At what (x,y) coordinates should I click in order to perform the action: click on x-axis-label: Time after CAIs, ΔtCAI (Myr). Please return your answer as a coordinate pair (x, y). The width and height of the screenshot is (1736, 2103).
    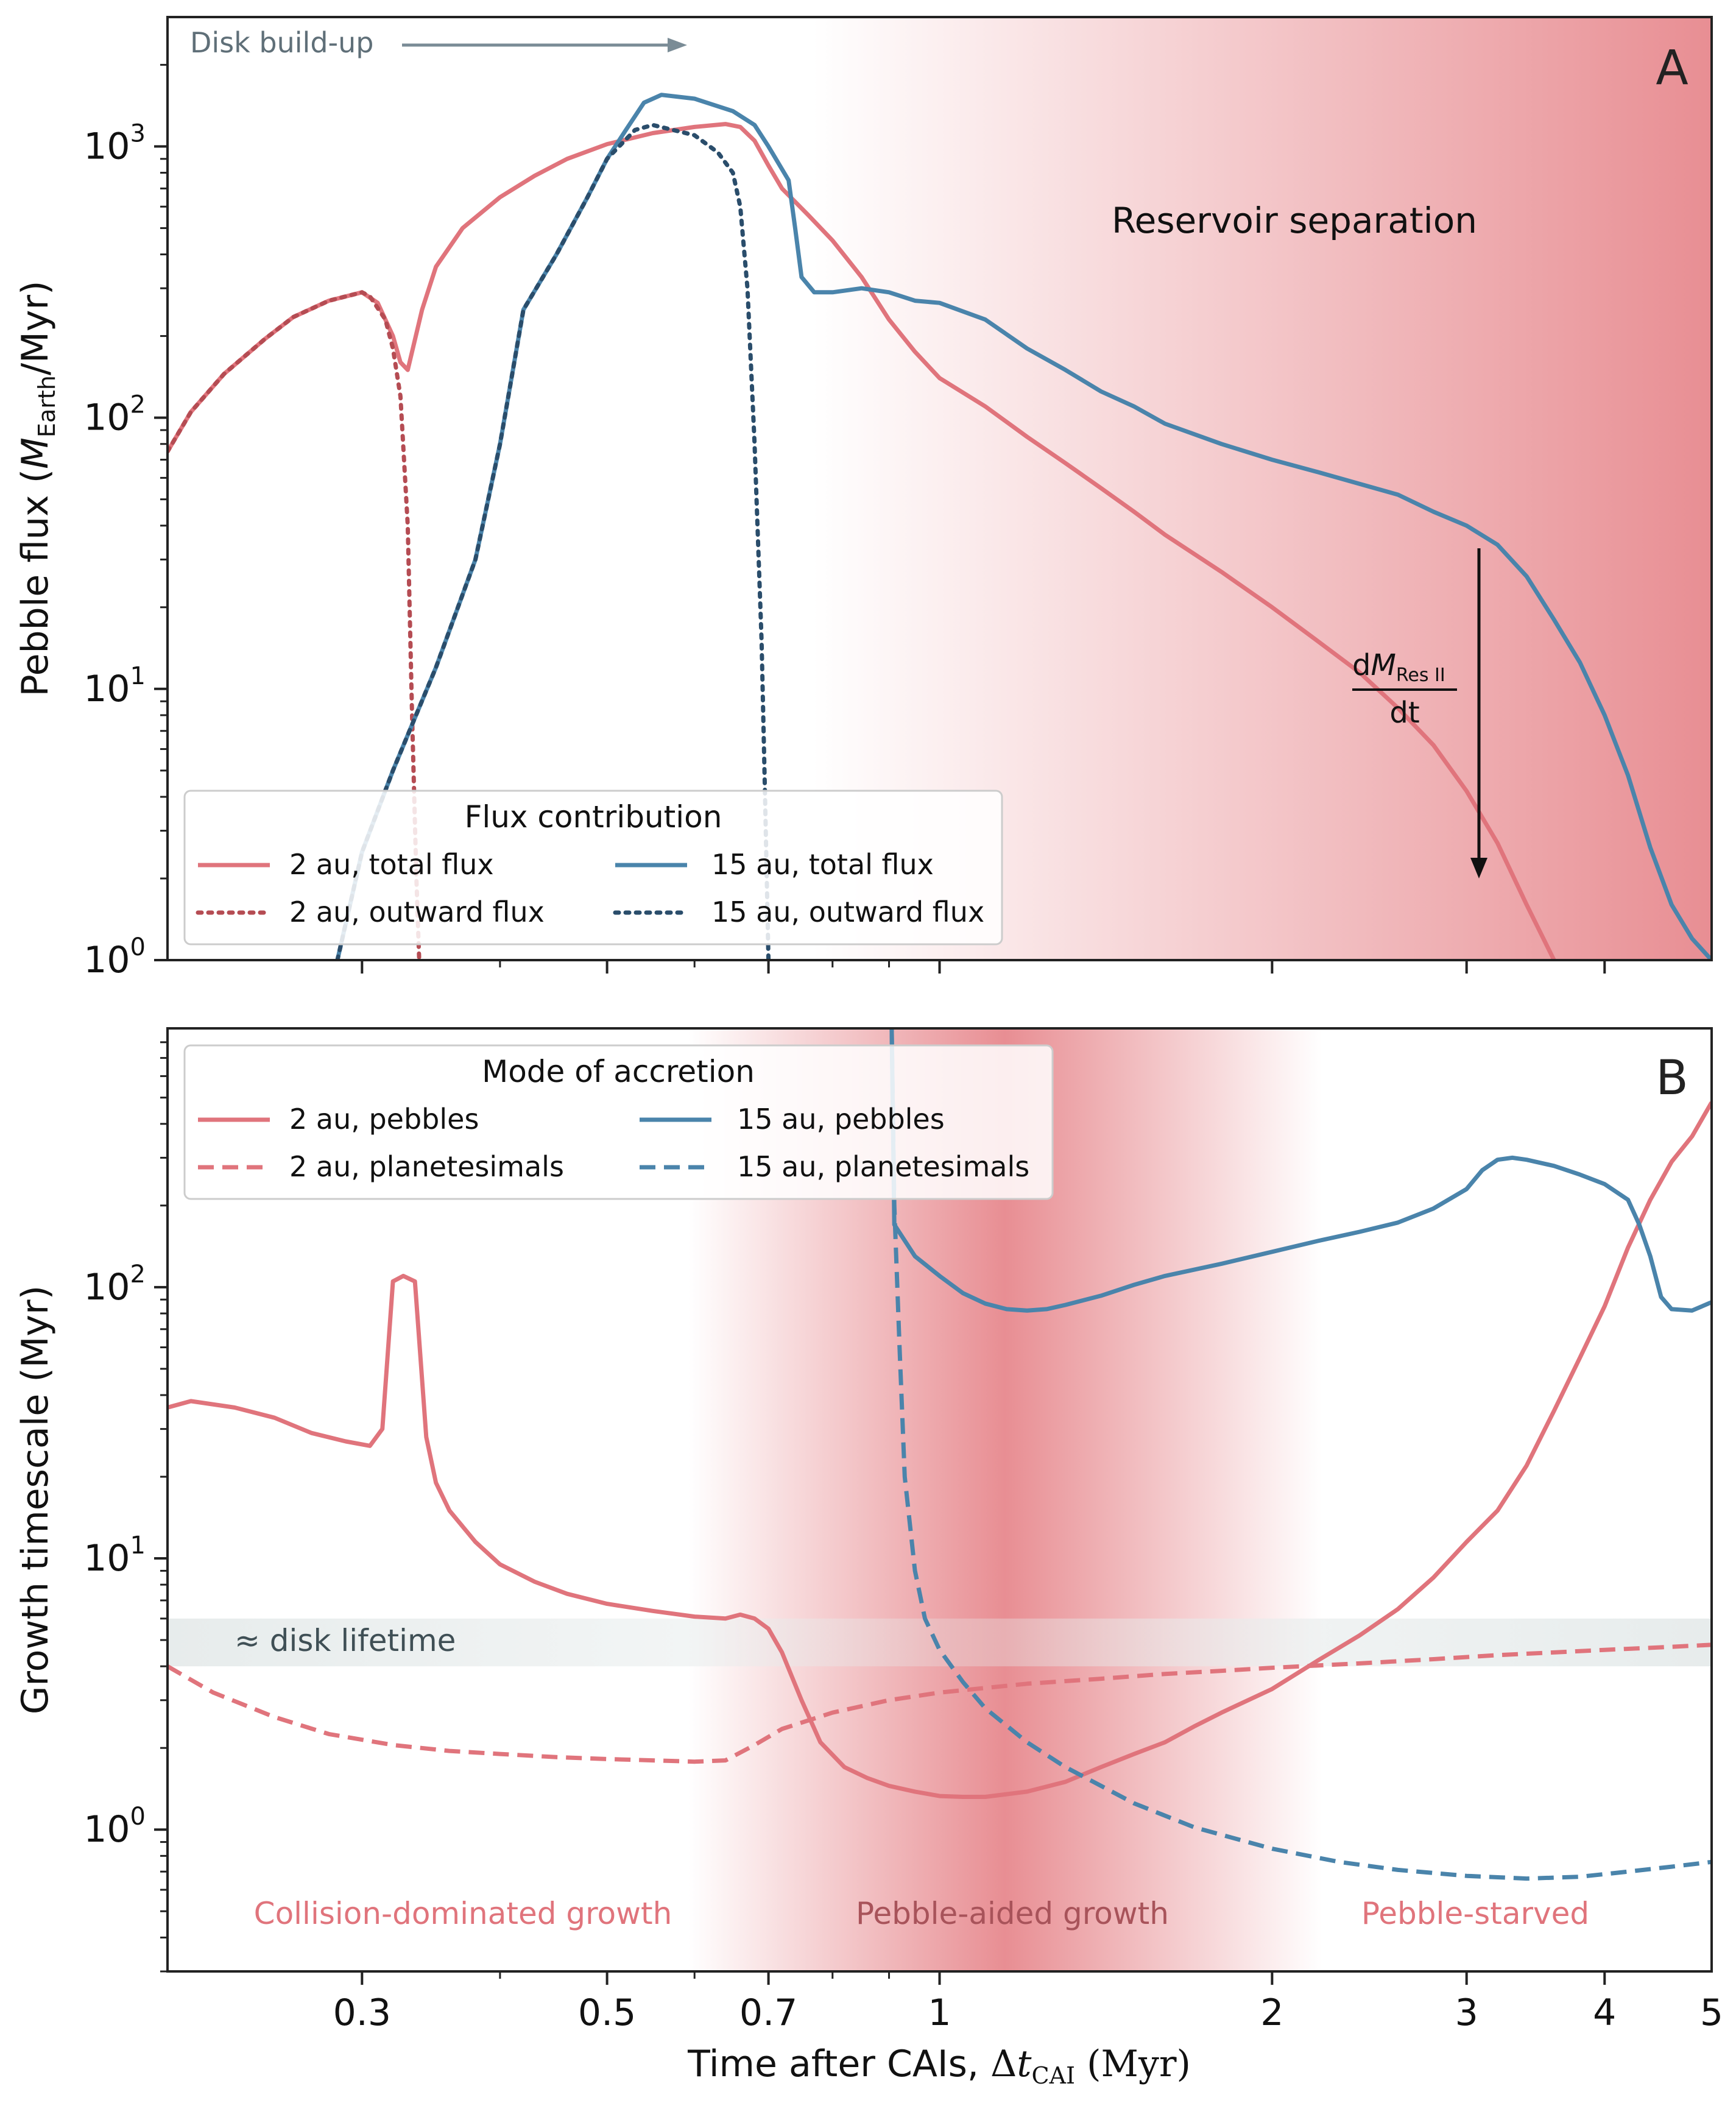
    Looking at the image, I should click on (939, 2066).